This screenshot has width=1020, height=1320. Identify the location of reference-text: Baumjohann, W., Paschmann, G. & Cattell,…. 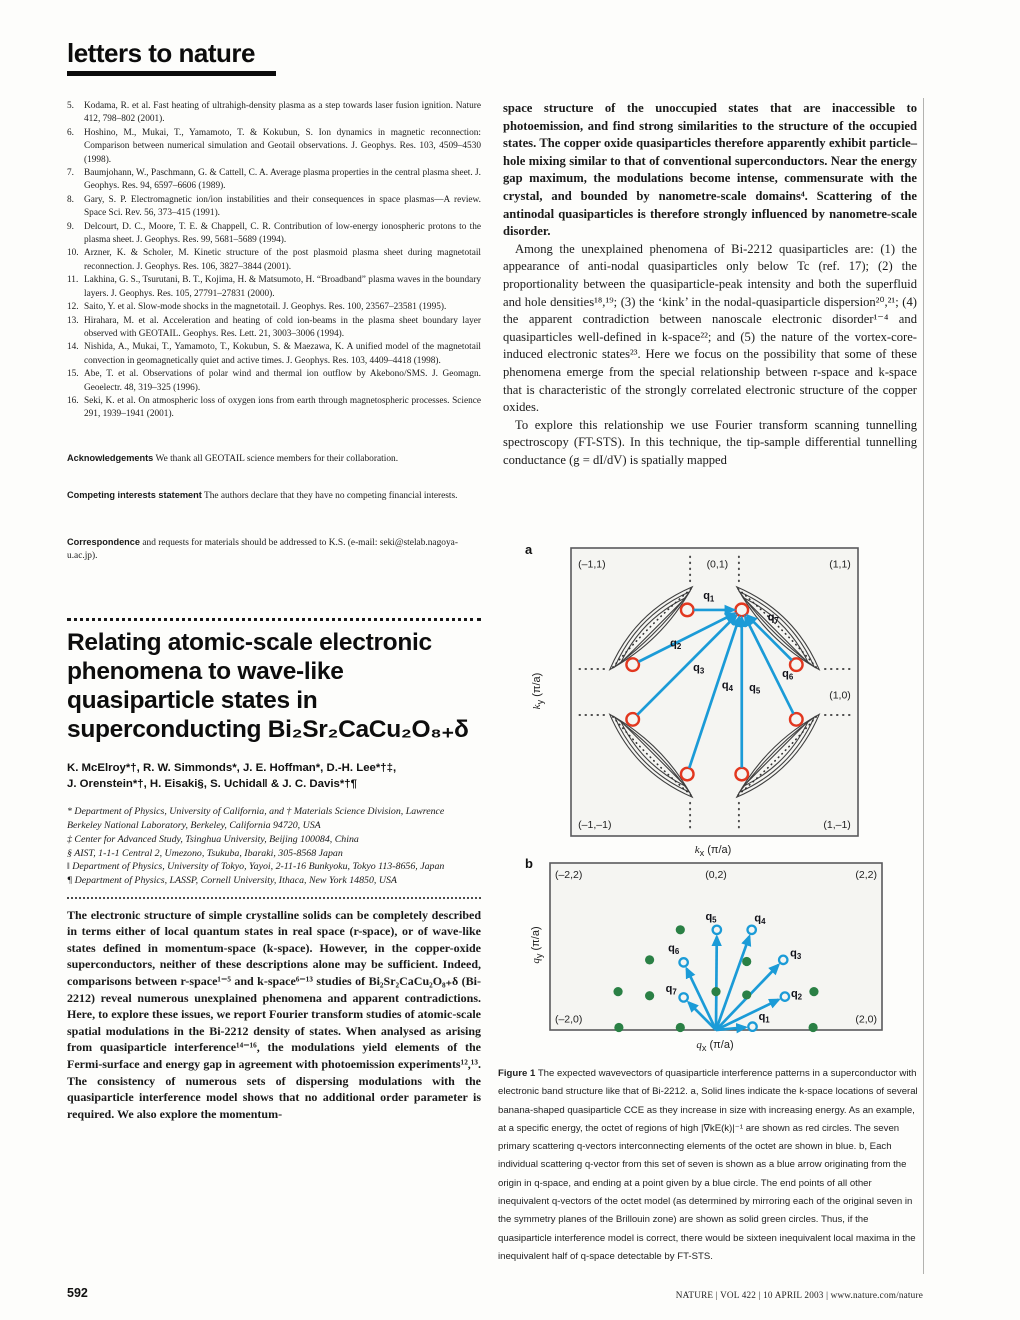
(282, 180).